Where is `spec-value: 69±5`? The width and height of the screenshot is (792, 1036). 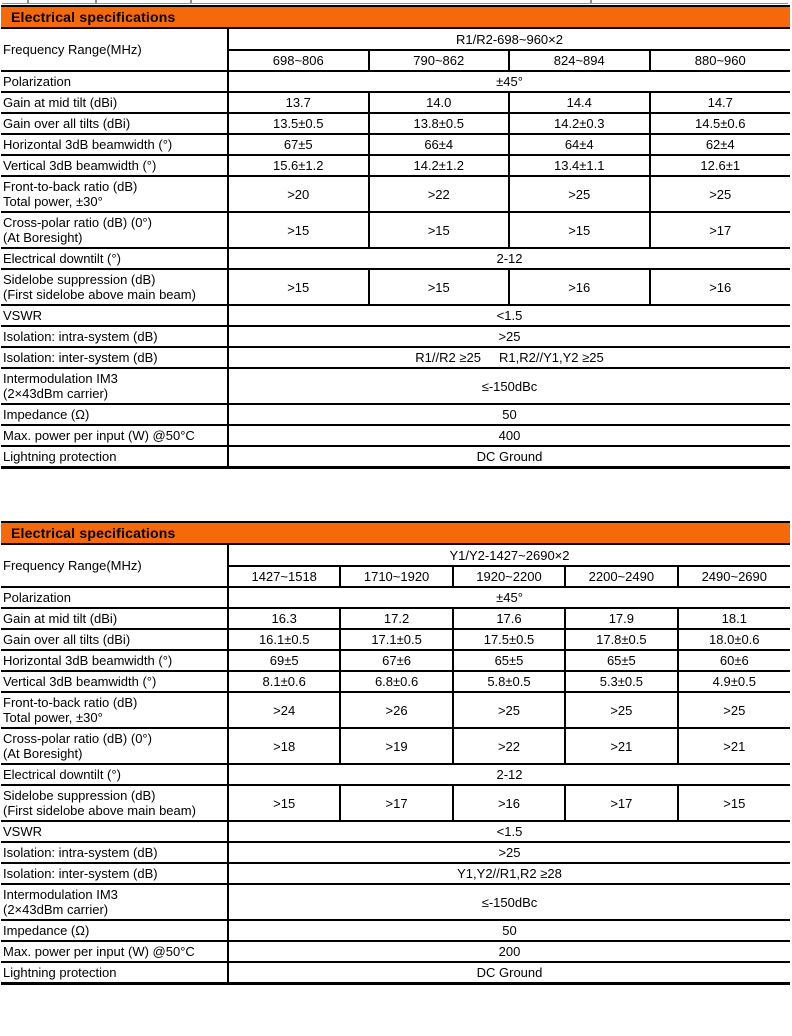
spec-value: 69±5 is located at coordinates (284, 660).